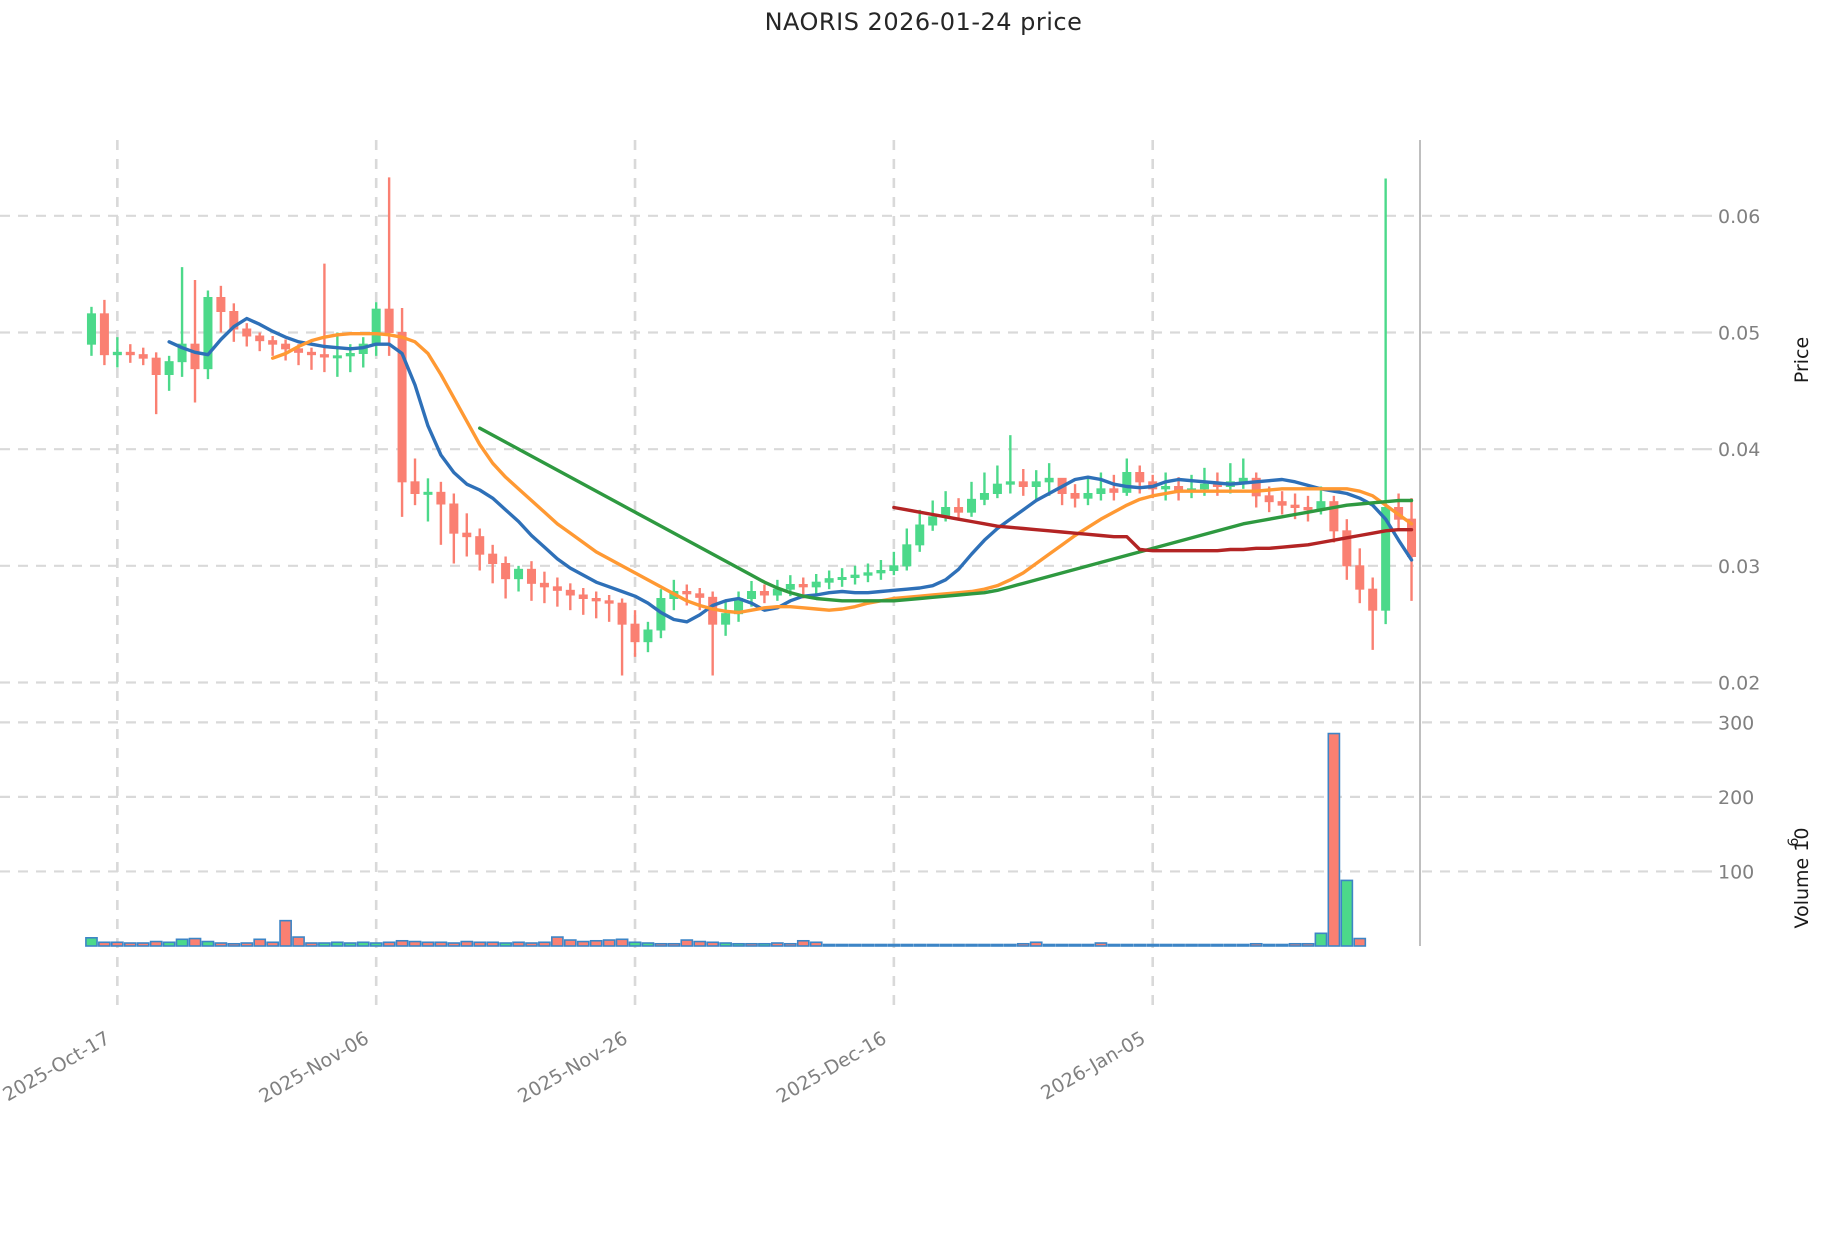 The height and width of the screenshot is (1246, 1847). I want to click on svg-text: Volume 10, so click(1802, 878).